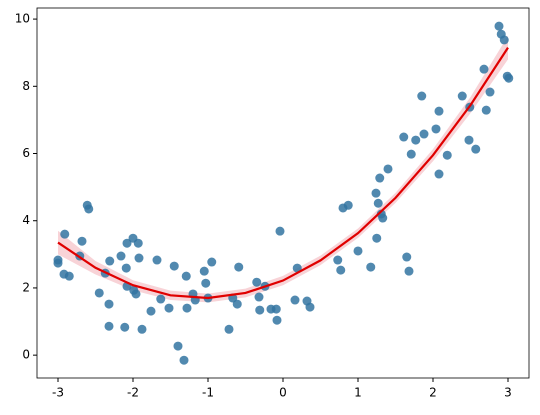  Describe the element at coordinates (283, 393) in the screenshot. I see `x-tick-label: 0` at that location.